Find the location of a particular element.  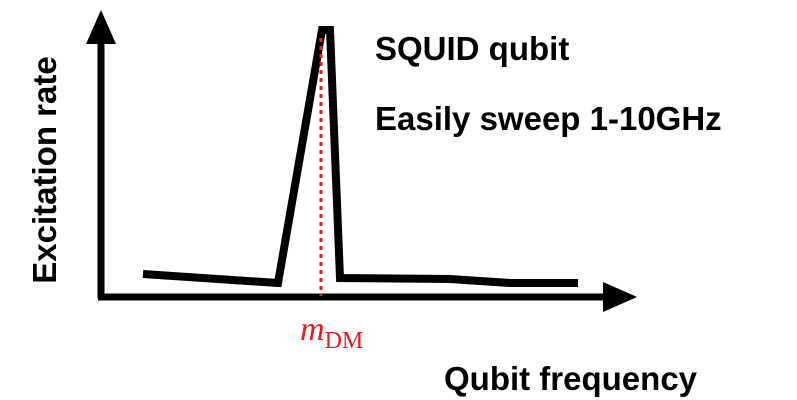

y-axis-label: Excitation rate is located at coordinates (44, 169).